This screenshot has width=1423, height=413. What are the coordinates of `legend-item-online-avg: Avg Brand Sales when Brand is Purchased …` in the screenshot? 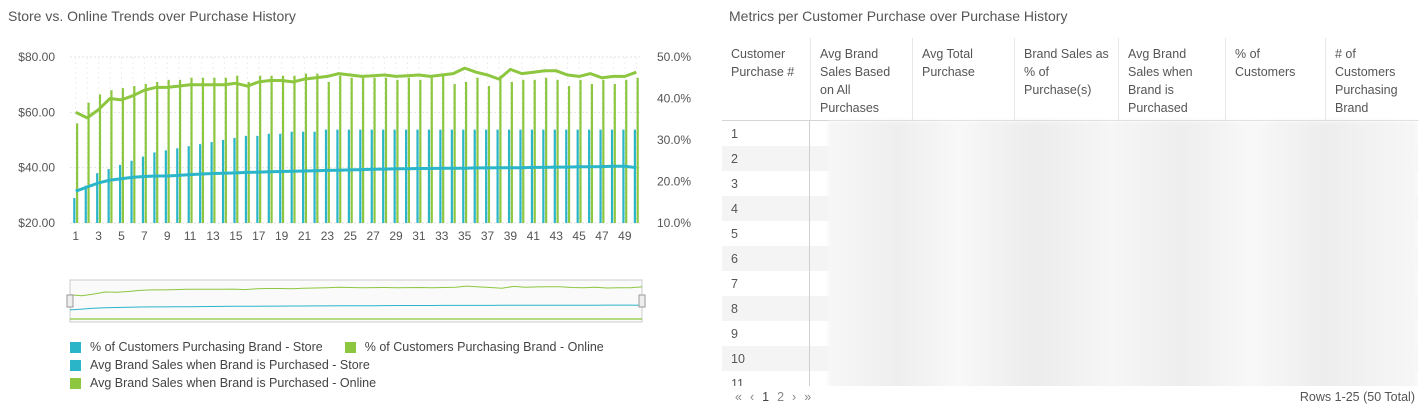 It's located at (223, 383).